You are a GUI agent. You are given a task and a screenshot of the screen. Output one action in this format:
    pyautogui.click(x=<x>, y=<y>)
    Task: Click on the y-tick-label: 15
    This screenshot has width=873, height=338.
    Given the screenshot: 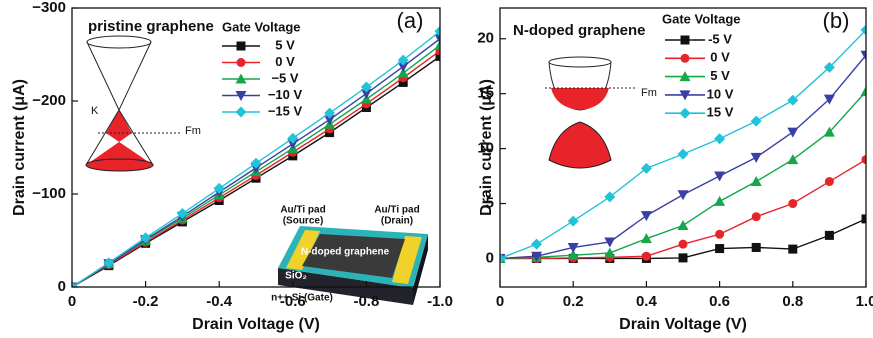 What is the action you would take?
    pyautogui.click(x=485, y=93)
    